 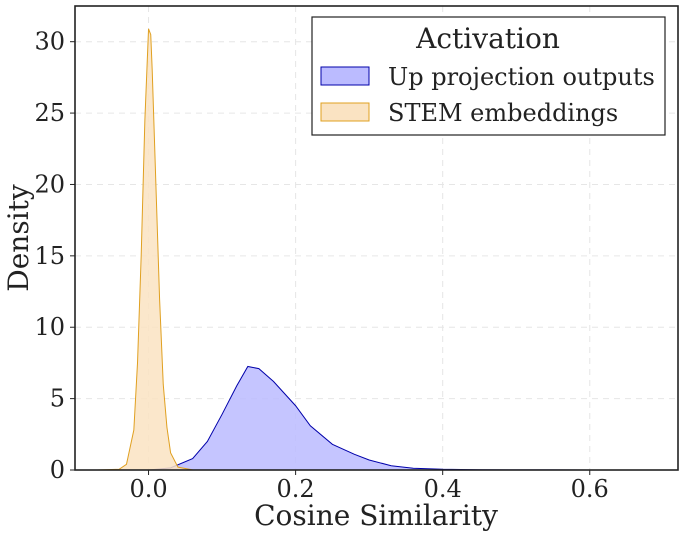 What do you see at coordinates (49, 256) in the screenshot?
I see `y-tick-label: 15` at bounding box center [49, 256].